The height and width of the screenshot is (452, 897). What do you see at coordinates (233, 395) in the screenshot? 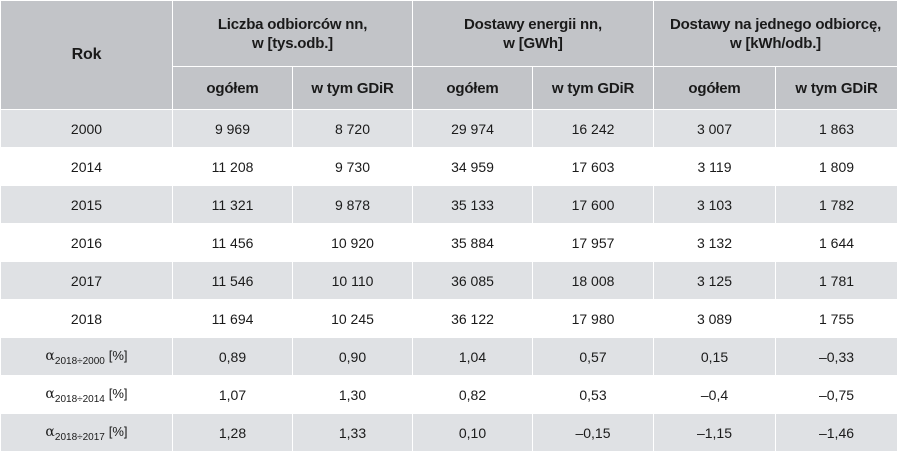
I see `table-cell: 1,07` at bounding box center [233, 395].